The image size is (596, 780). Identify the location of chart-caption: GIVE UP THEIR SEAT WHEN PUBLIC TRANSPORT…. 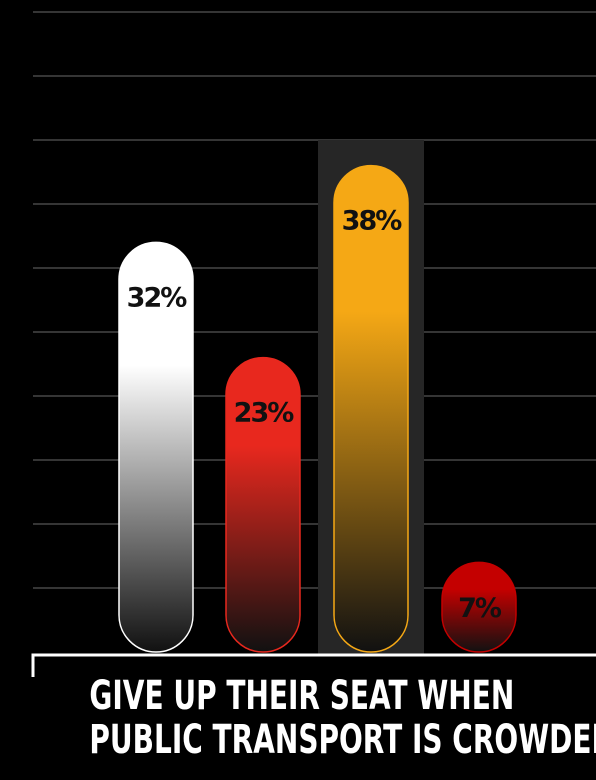
(298, 718).